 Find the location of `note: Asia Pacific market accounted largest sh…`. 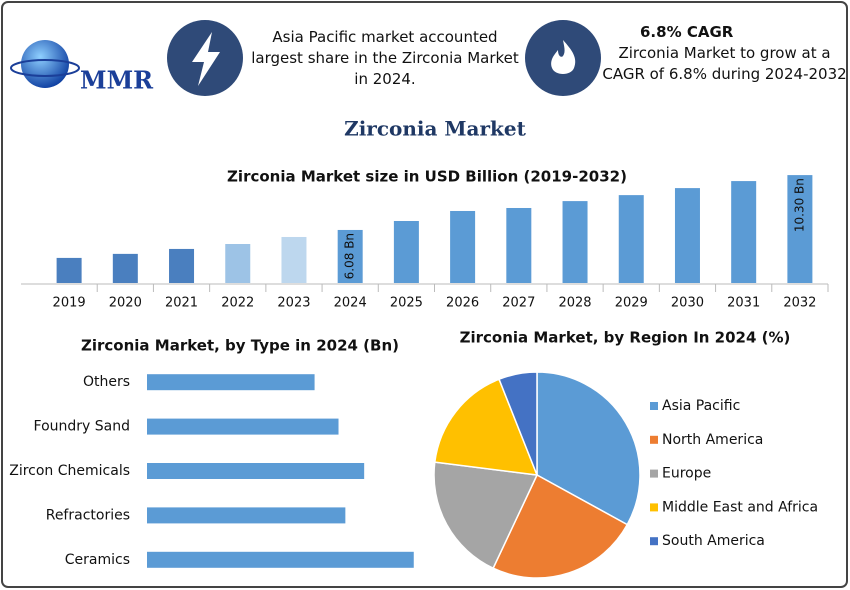

note: Asia Pacific market accounted largest sh… is located at coordinates (385, 58).